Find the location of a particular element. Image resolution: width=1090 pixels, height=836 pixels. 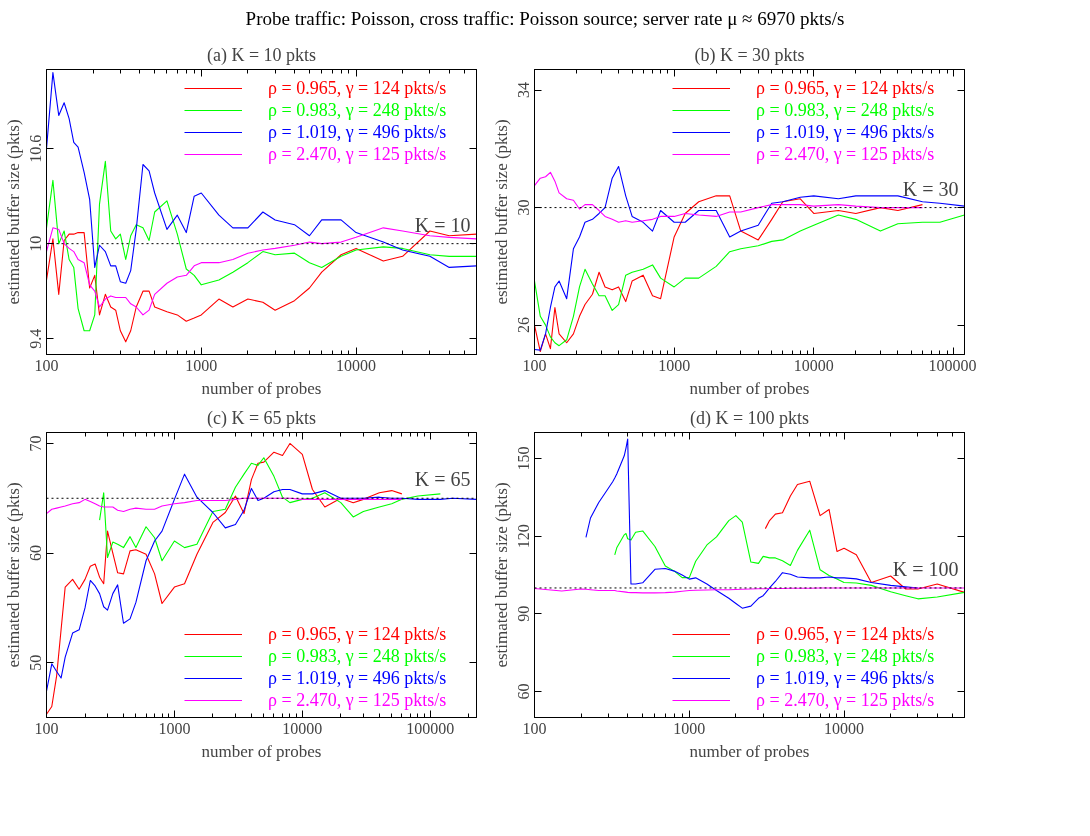

y-tick-label: 10 is located at coordinates (36, 243).